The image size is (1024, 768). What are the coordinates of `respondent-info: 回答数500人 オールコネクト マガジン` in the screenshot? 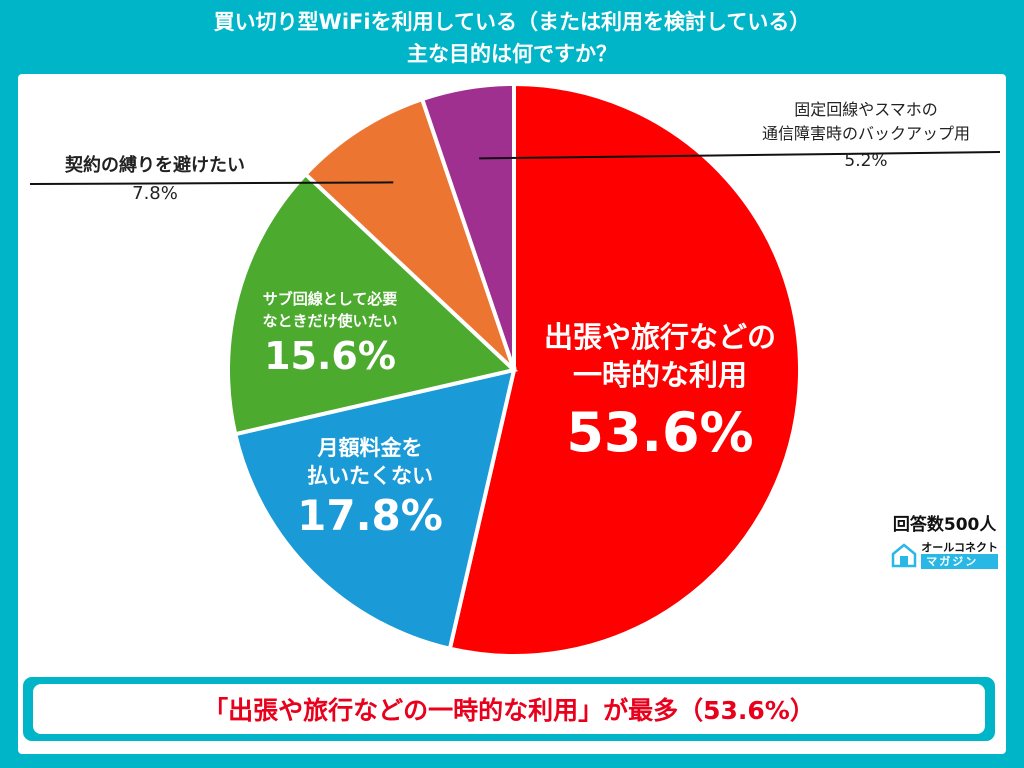 It's located at (944, 539).